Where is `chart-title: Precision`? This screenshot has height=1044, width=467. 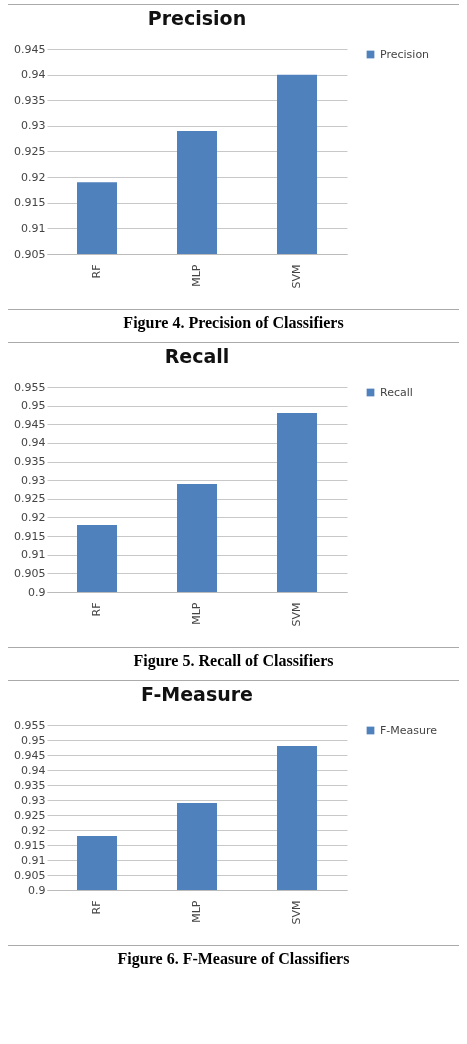
chart-title: Precision is located at coordinates (197, 18).